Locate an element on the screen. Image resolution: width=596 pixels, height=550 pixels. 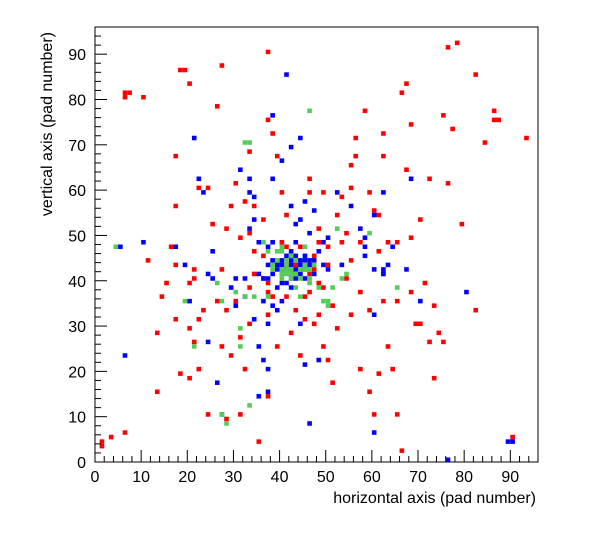
y-tick-label: 60 is located at coordinates (77, 191).